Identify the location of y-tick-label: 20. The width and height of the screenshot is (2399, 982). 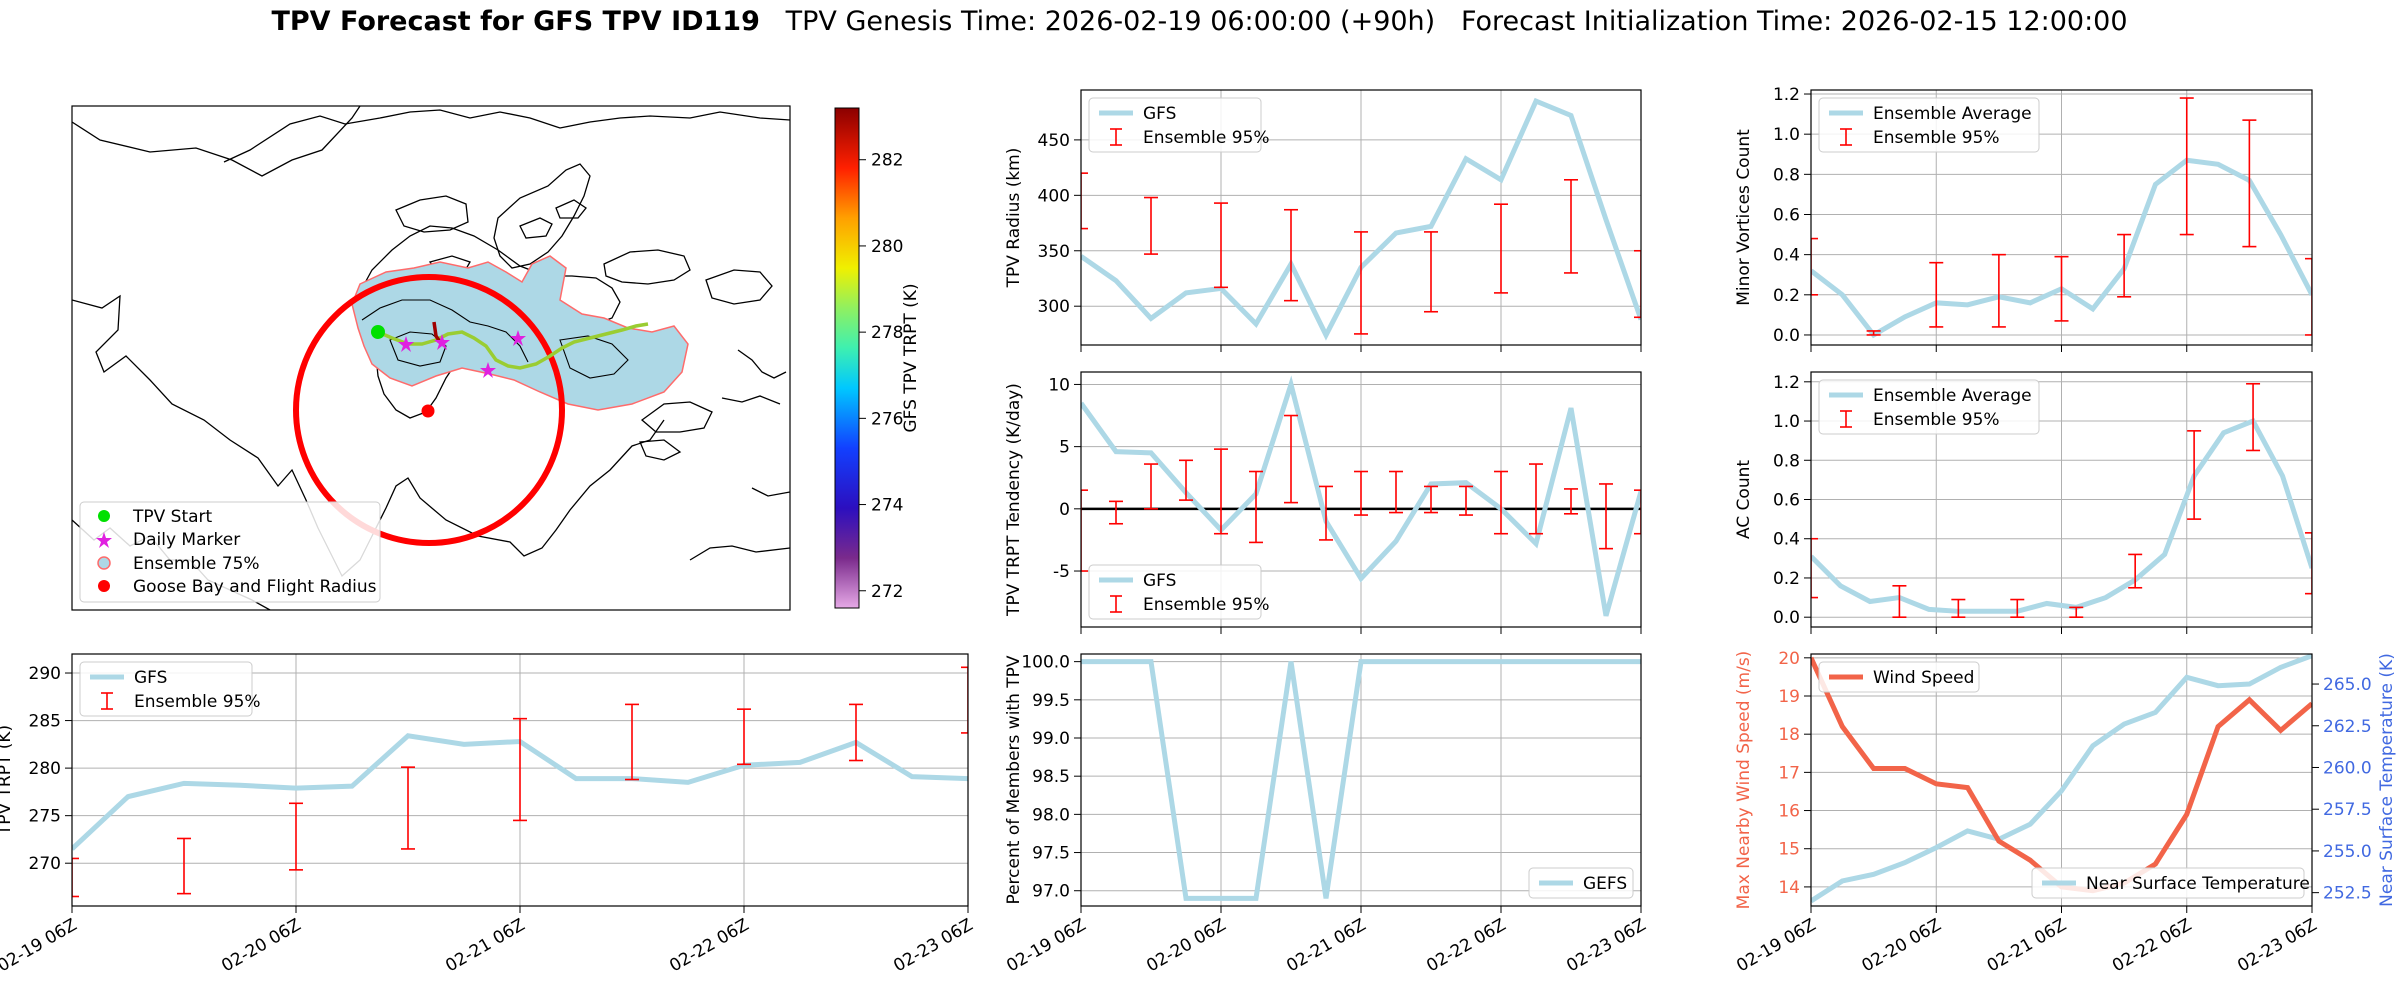
(1789, 659).